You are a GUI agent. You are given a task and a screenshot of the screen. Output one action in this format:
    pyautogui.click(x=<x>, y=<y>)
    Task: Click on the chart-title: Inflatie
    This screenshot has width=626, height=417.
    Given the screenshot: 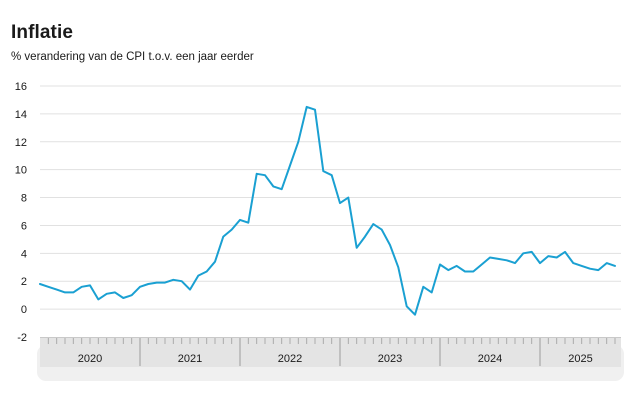 What is the action you would take?
    pyautogui.click(x=42, y=32)
    